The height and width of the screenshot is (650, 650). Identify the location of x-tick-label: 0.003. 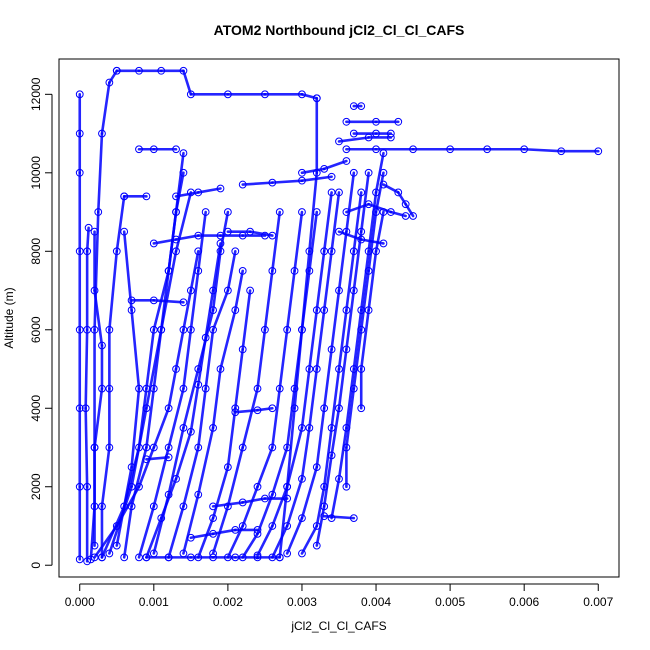
(302, 602).